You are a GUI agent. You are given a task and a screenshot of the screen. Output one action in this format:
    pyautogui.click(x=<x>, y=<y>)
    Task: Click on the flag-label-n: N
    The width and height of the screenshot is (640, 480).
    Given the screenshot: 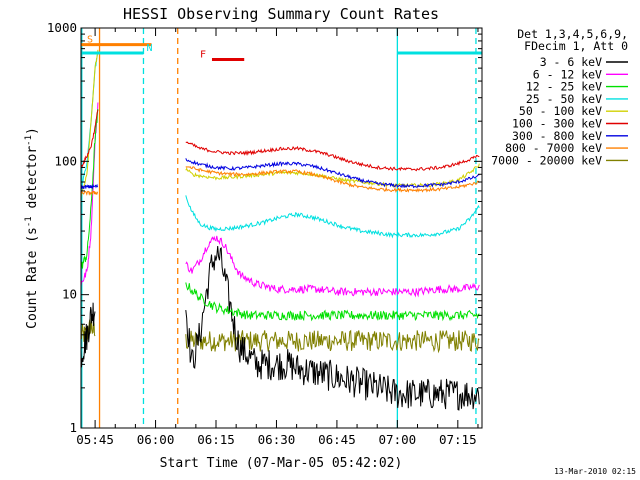 What is the action you would take?
    pyautogui.click(x=149, y=48)
    